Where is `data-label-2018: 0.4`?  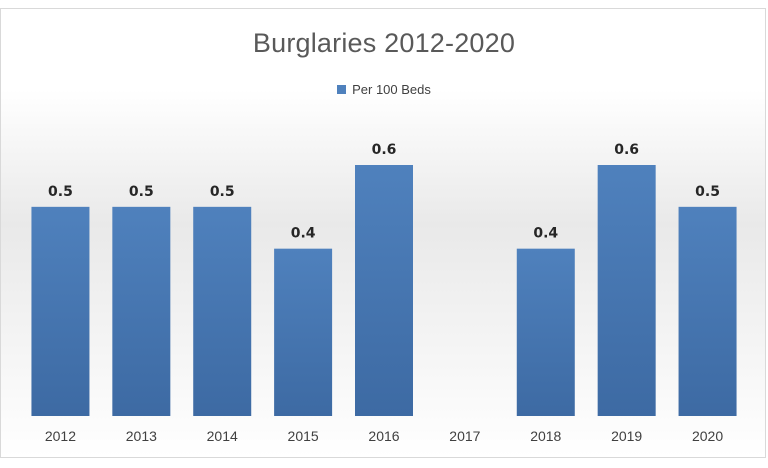 data-label-2018: 0.4 is located at coordinates (545, 234).